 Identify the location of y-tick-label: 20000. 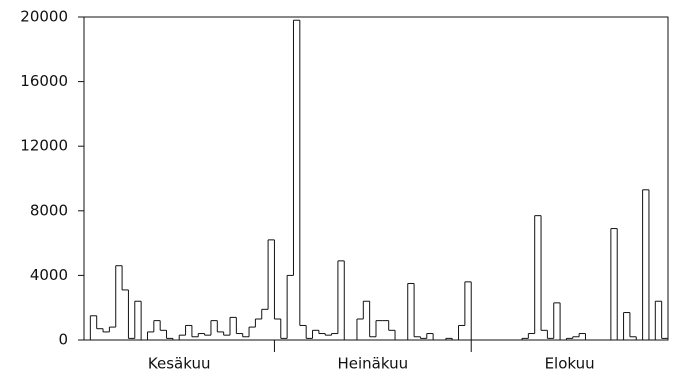
(44, 17).